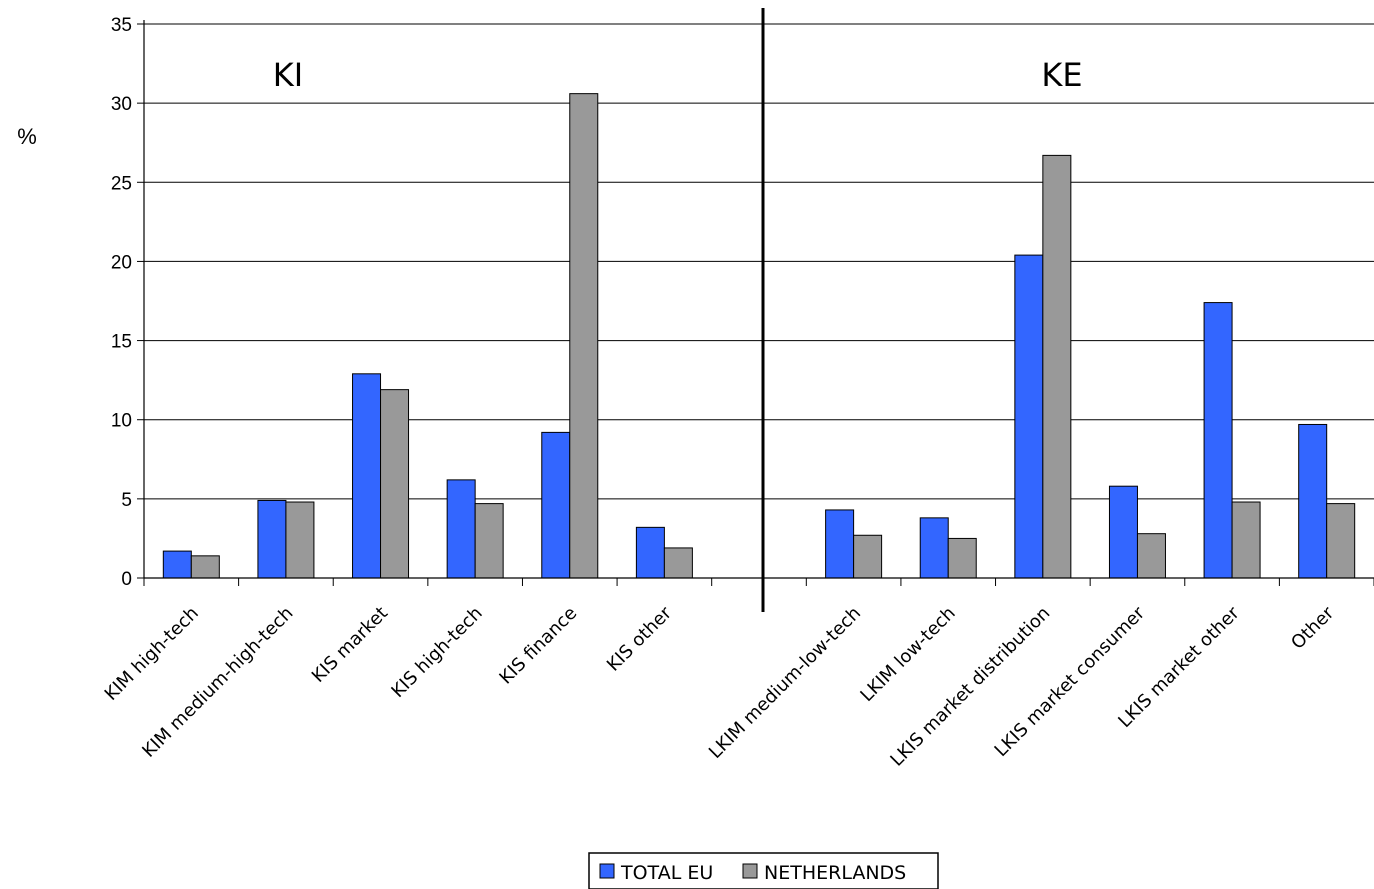  What do you see at coordinates (121, 302) in the screenshot?
I see `y-tick-labels: 0 5 10 15 20 25 30 35` at bounding box center [121, 302].